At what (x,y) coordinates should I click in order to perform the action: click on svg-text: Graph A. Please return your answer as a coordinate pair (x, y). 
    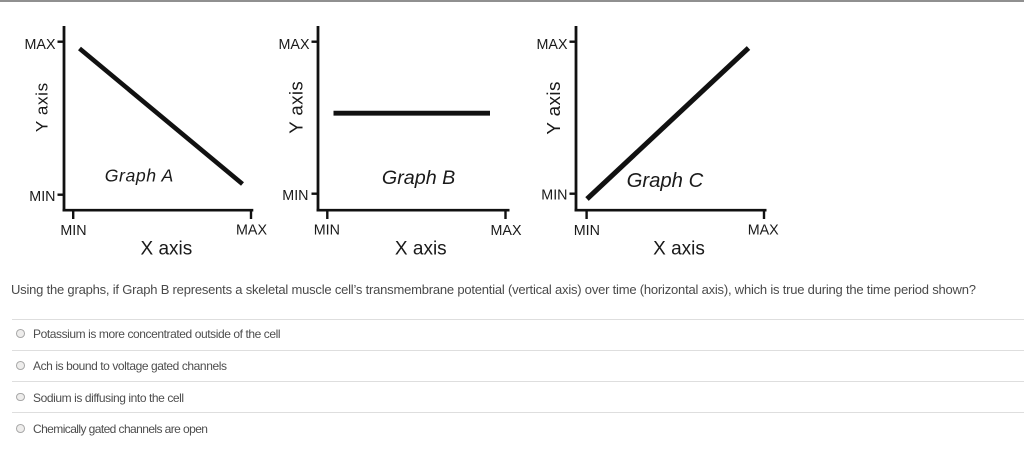
    Looking at the image, I should click on (139, 176).